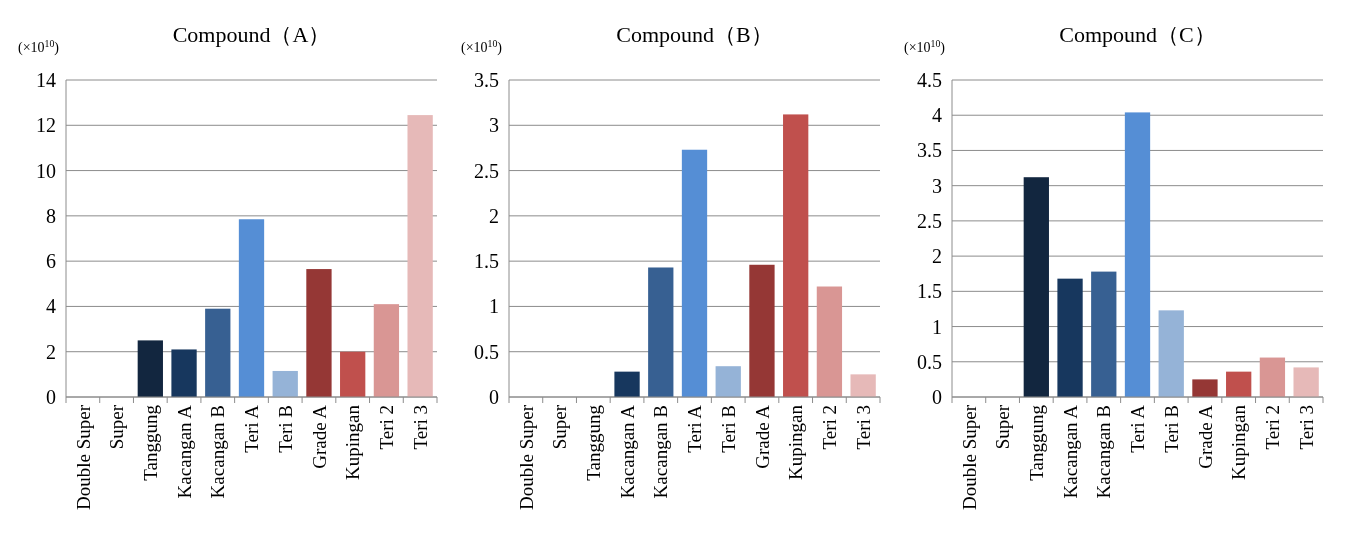 Image resolution: width=1345 pixels, height=552 pixels. Describe the element at coordinates (46, 80) in the screenshot. I see `y-tick-label: 14` at that location.